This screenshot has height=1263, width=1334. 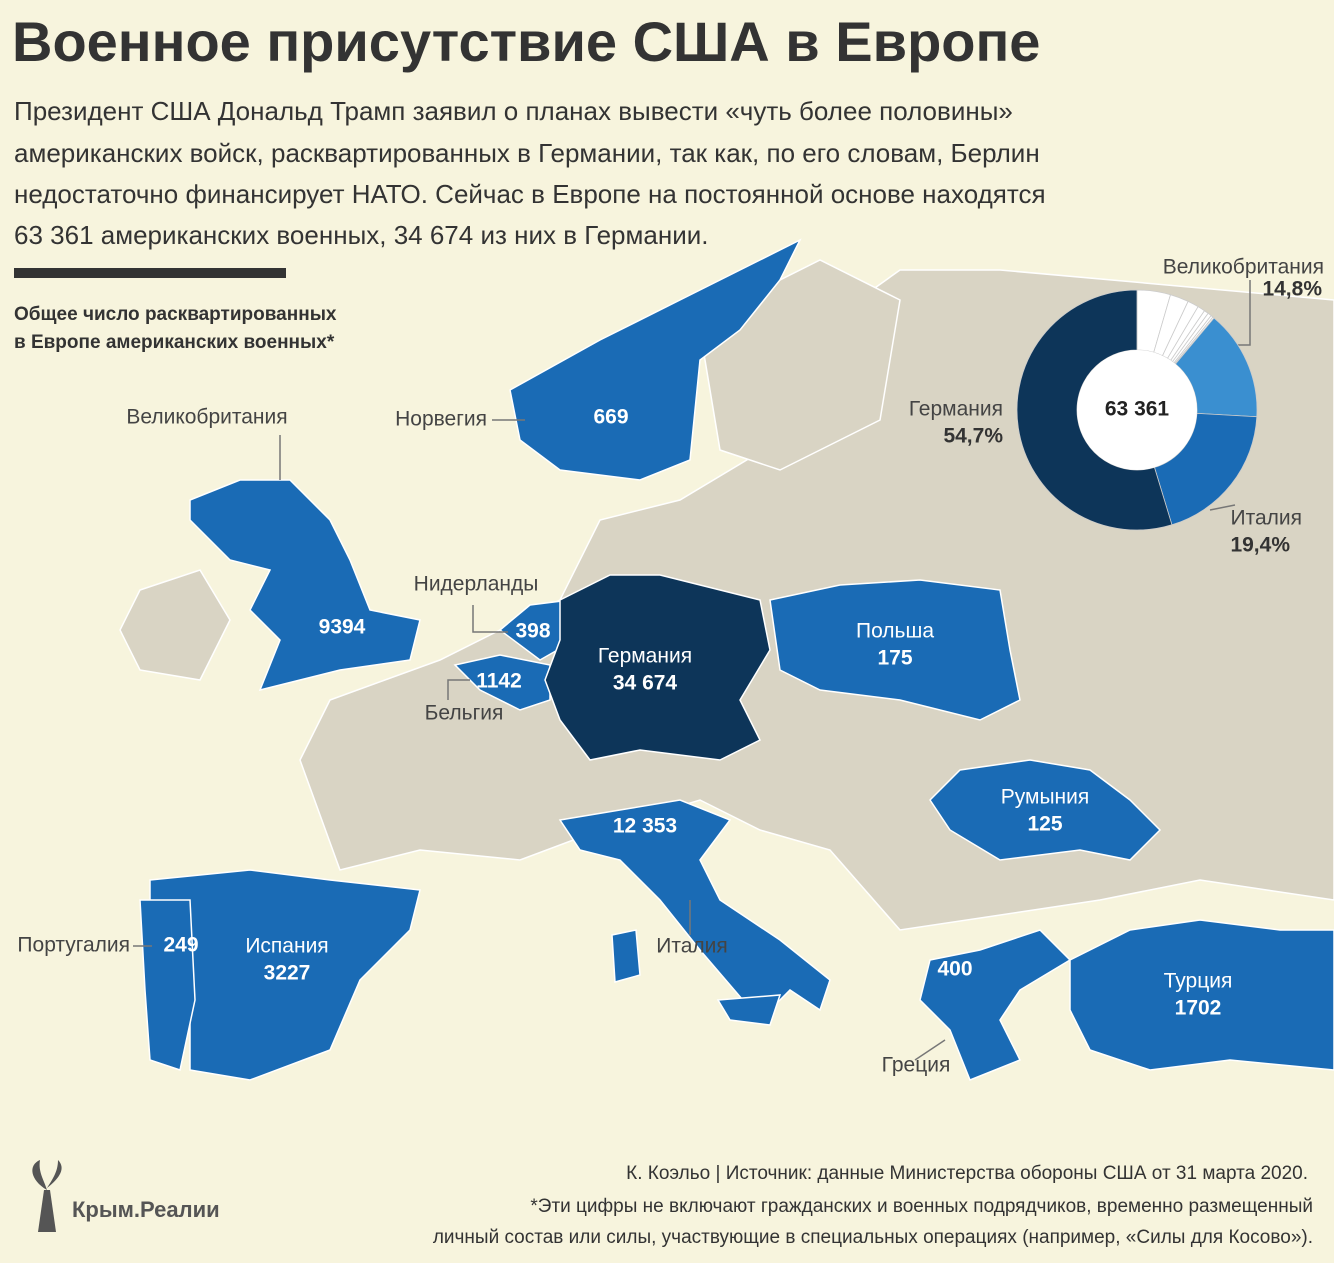 I want to click on logo, so click(x=47, y=1196).